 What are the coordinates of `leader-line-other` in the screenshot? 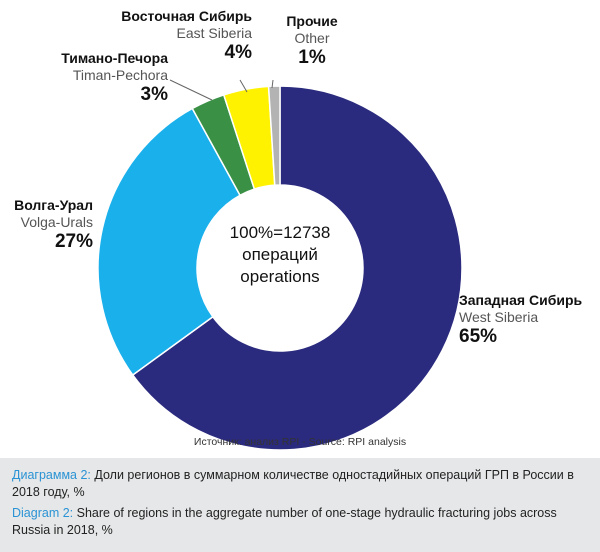 It's located at (272, 84).